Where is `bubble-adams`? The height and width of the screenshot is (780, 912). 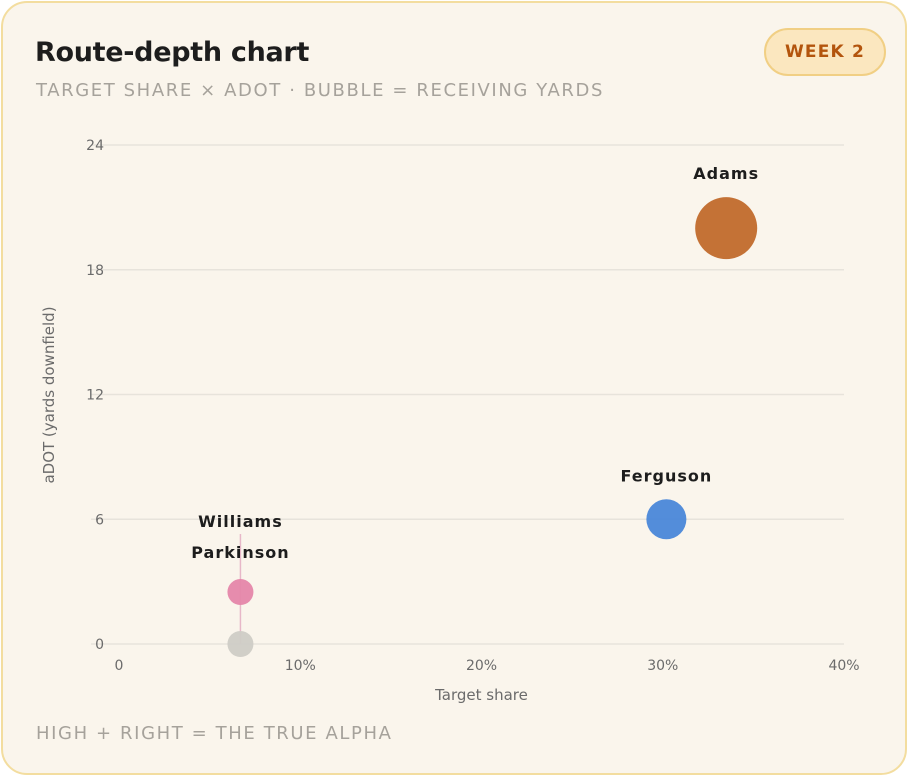
bubble-adams is located at coordinates (726, 228).